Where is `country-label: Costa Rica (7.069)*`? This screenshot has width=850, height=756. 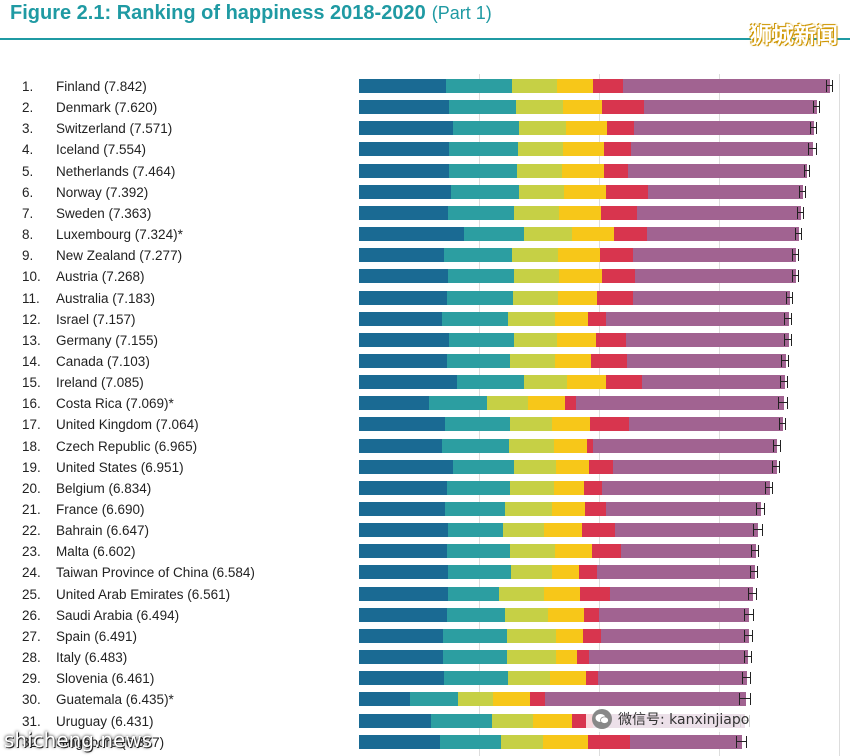 country-label: Costa Rica (7.069)* is located at coordinates (115, 404).